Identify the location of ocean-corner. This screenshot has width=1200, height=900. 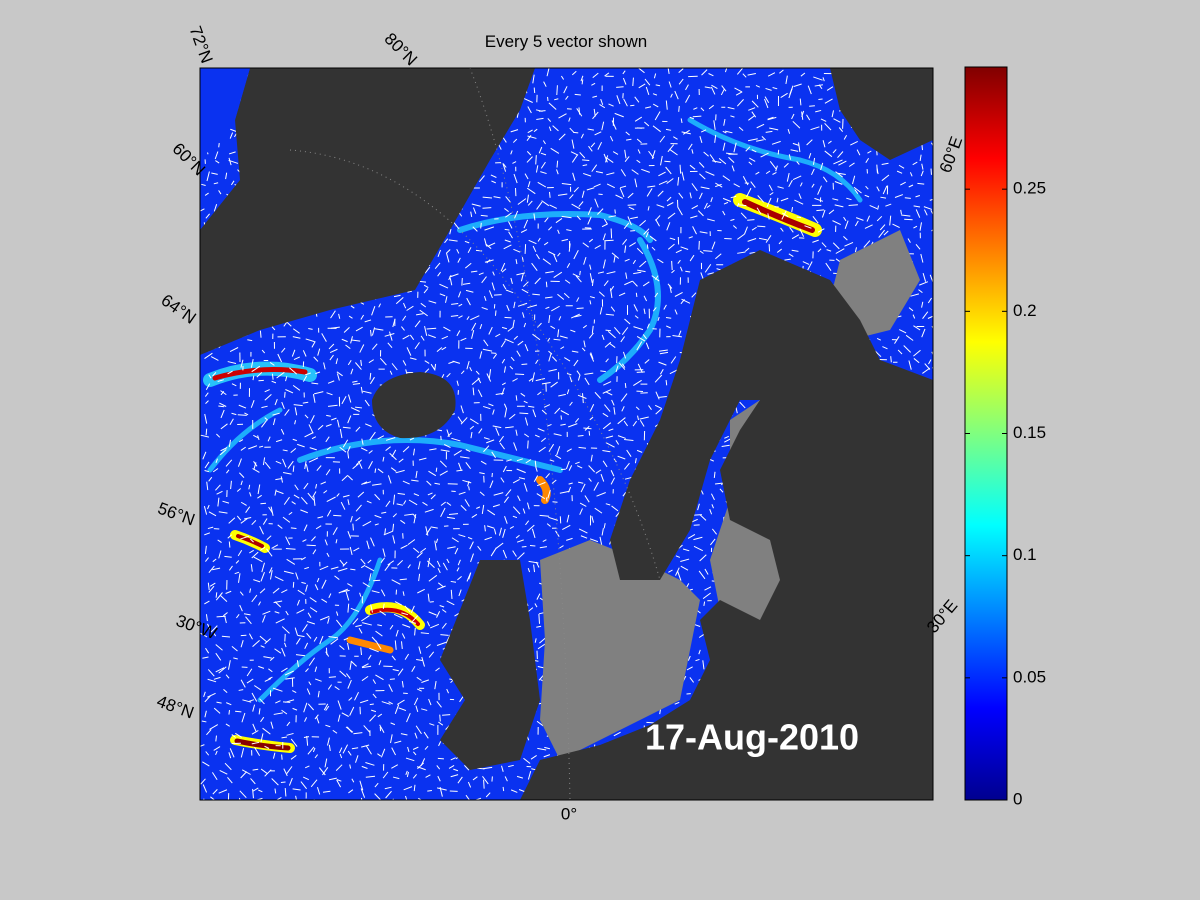
(225, 114).